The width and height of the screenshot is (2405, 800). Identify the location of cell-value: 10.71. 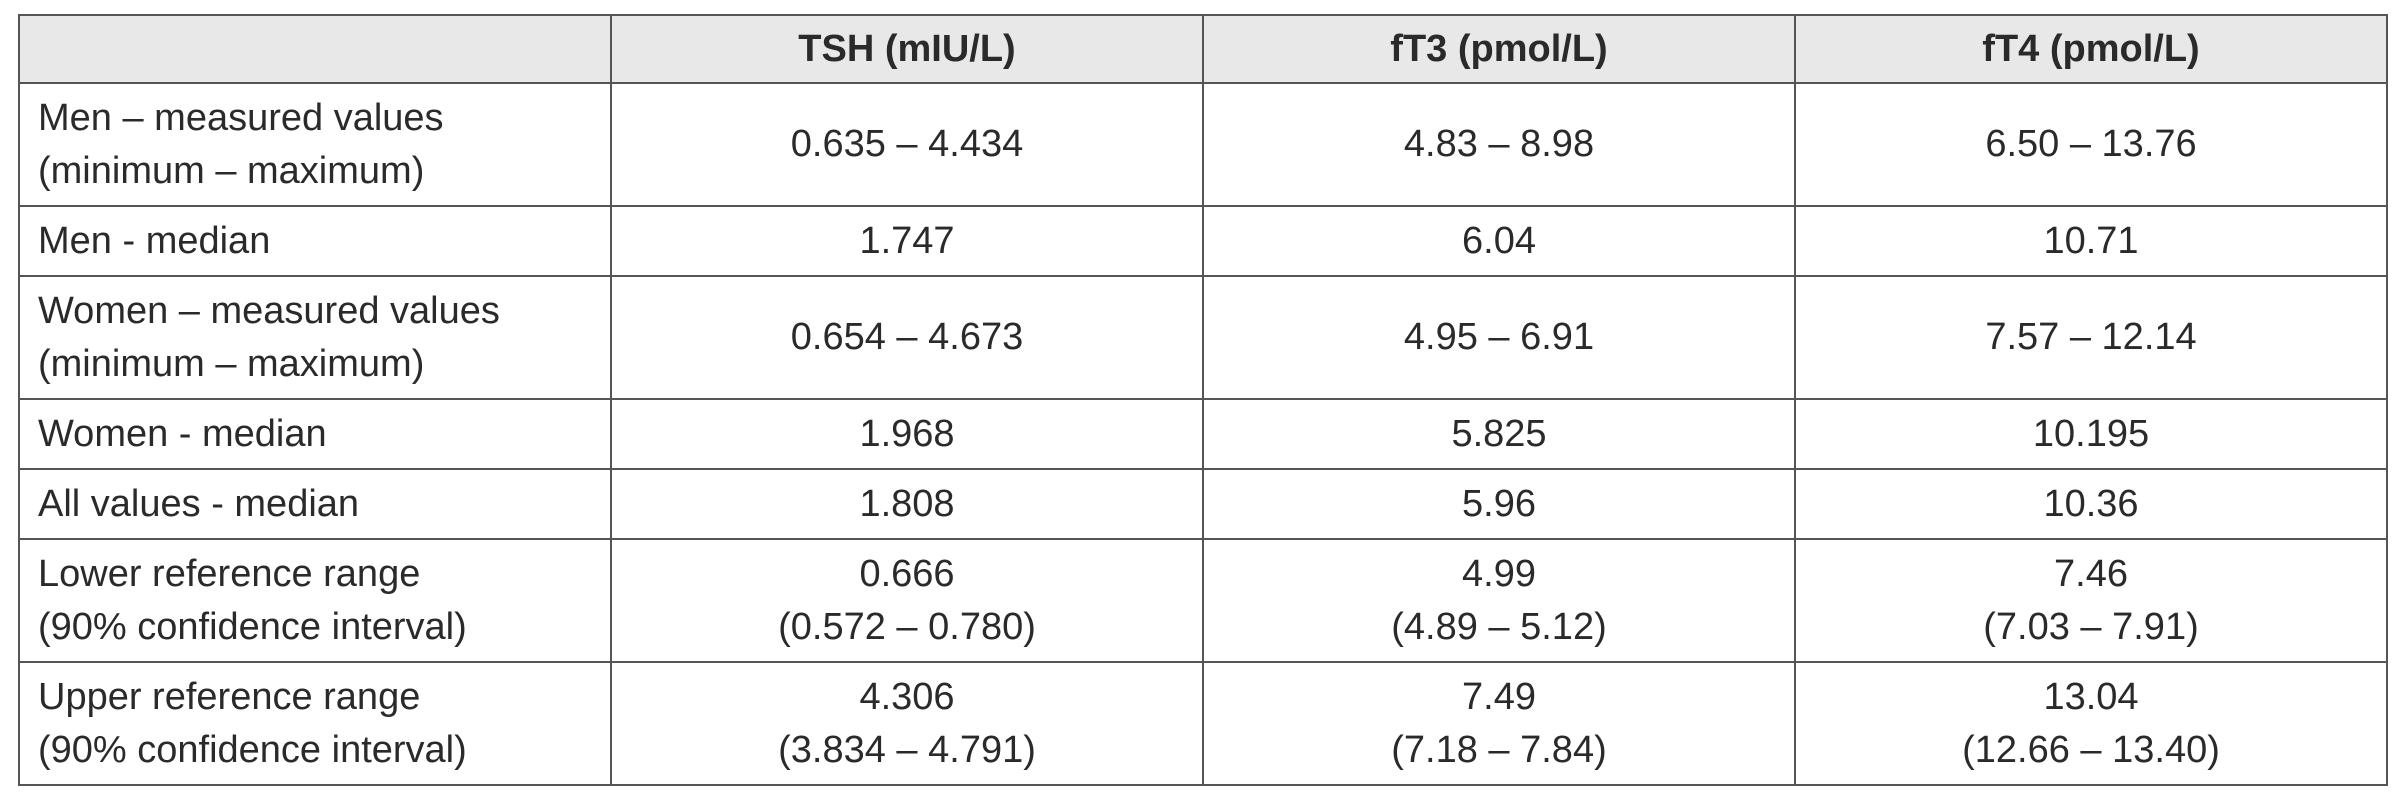
(2091, 240).